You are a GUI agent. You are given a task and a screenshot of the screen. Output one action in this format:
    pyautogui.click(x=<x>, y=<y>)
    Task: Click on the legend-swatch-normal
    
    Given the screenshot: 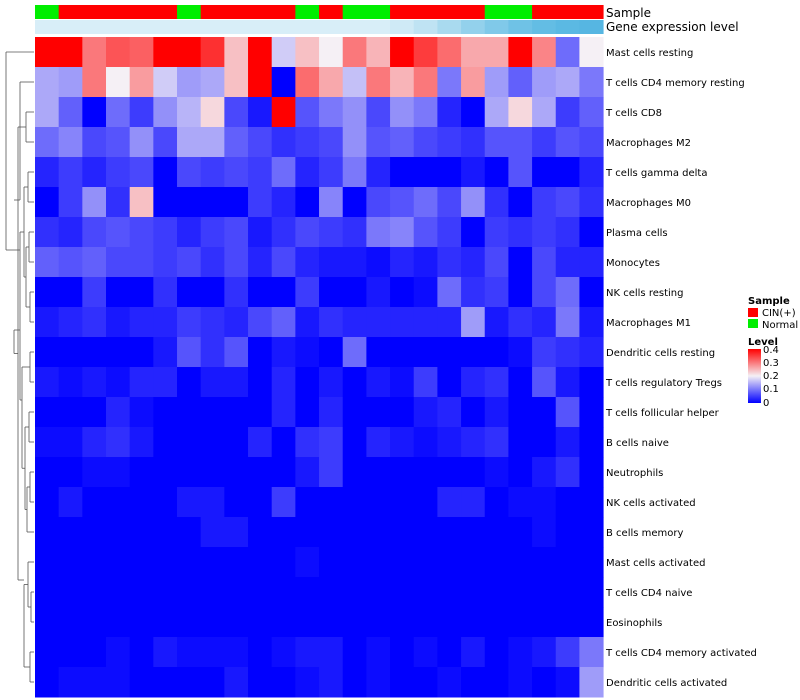 What is the action you would take?
    pyautogui.click(x=753, y=323)
    